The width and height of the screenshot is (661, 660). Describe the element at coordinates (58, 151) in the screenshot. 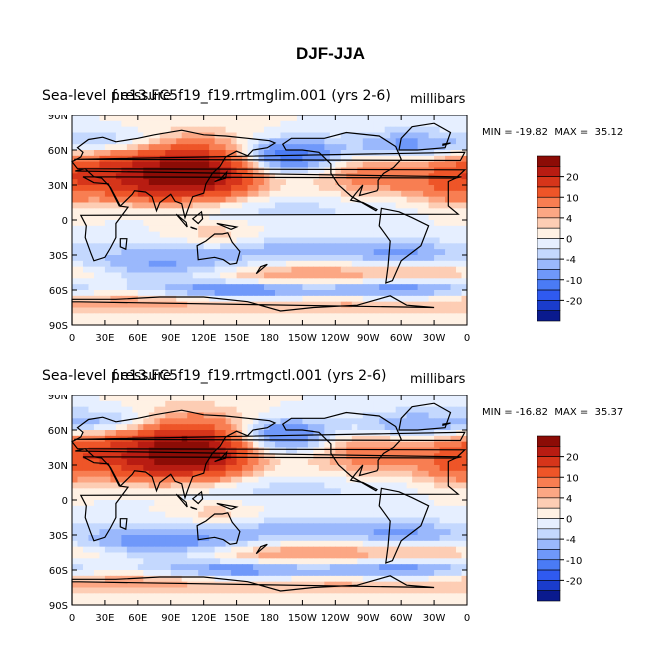

I see `y-tick-label: 60N` at that location.